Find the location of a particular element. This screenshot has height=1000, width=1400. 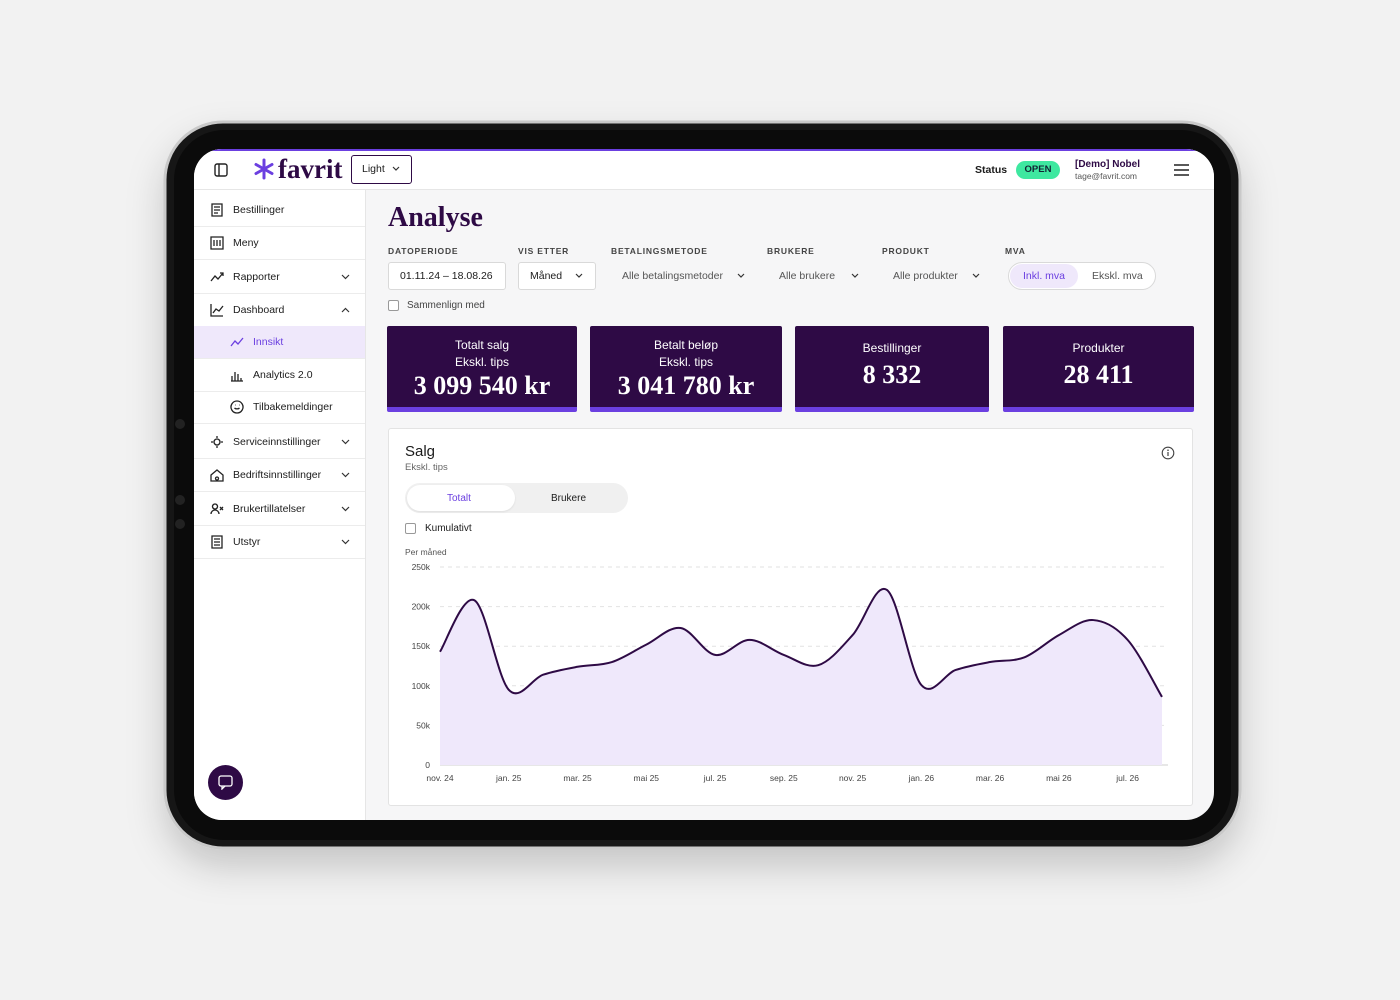

sidebar-label: Meny is located at coordinates (246, 243).